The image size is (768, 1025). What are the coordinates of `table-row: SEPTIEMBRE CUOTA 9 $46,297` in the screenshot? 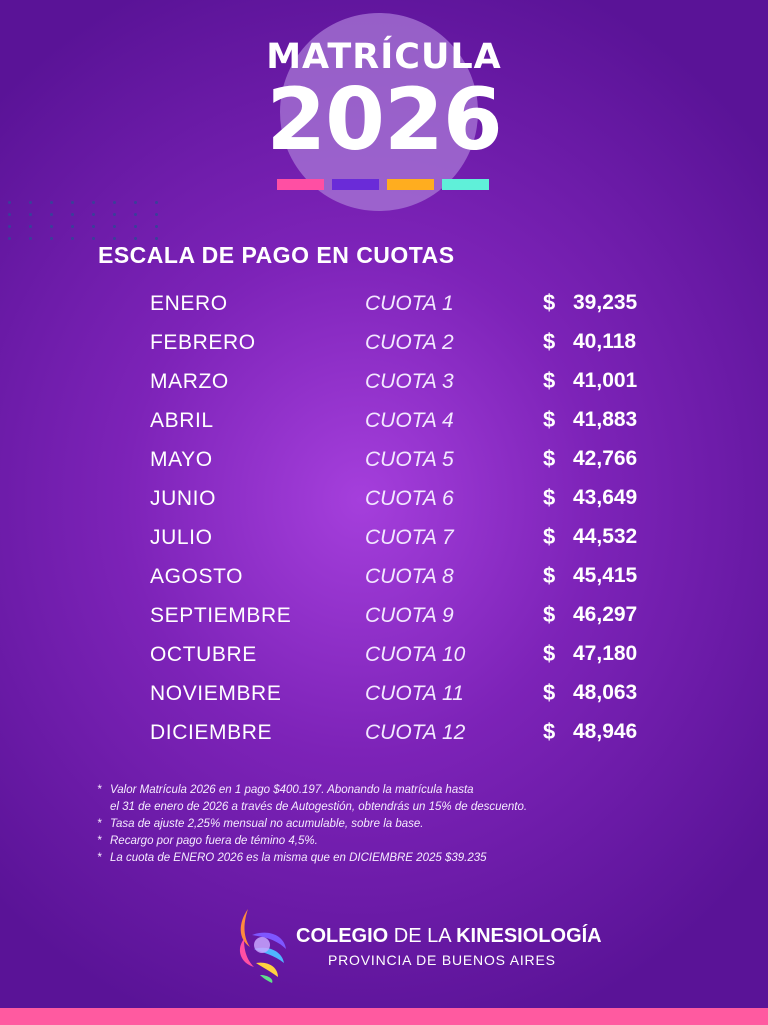 It's located at (384, 616).